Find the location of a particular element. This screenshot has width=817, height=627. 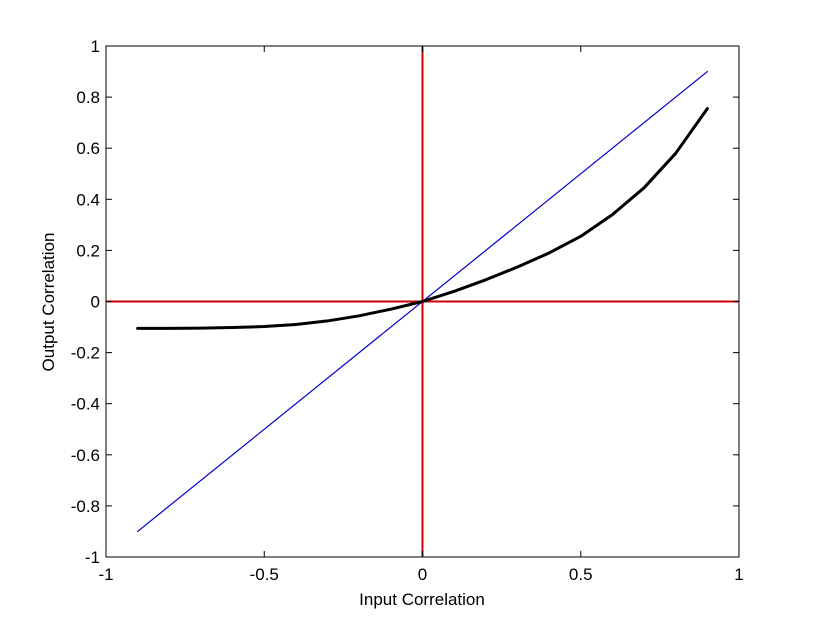

x-tick-label: 0.5 is located at coordinates (581, 574).